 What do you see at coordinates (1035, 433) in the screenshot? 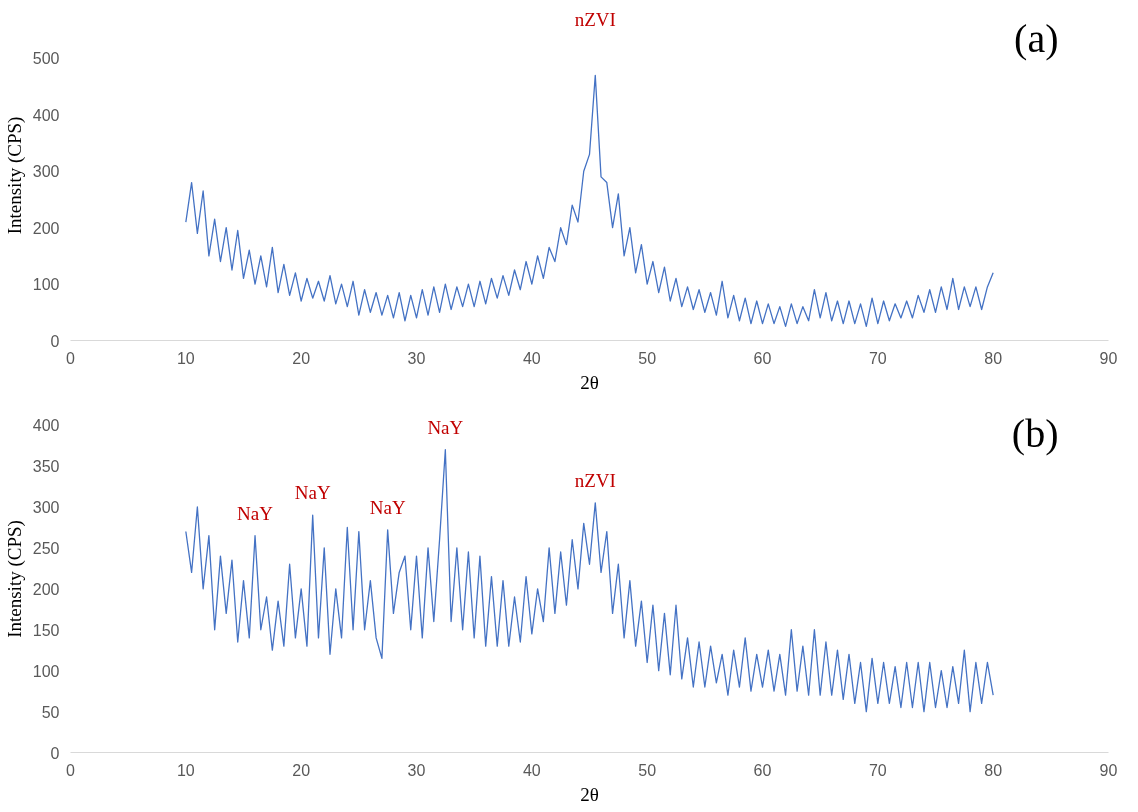
I see `annotation: (b)` at bounding box center [1035, 433].